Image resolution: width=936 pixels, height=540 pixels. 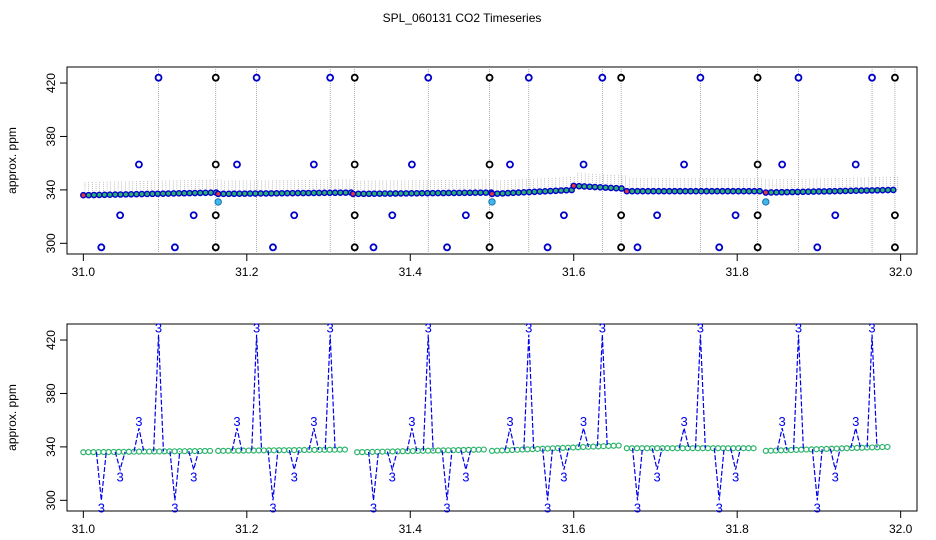 I want to click on top-segment-start, so click(x=83, y=195).